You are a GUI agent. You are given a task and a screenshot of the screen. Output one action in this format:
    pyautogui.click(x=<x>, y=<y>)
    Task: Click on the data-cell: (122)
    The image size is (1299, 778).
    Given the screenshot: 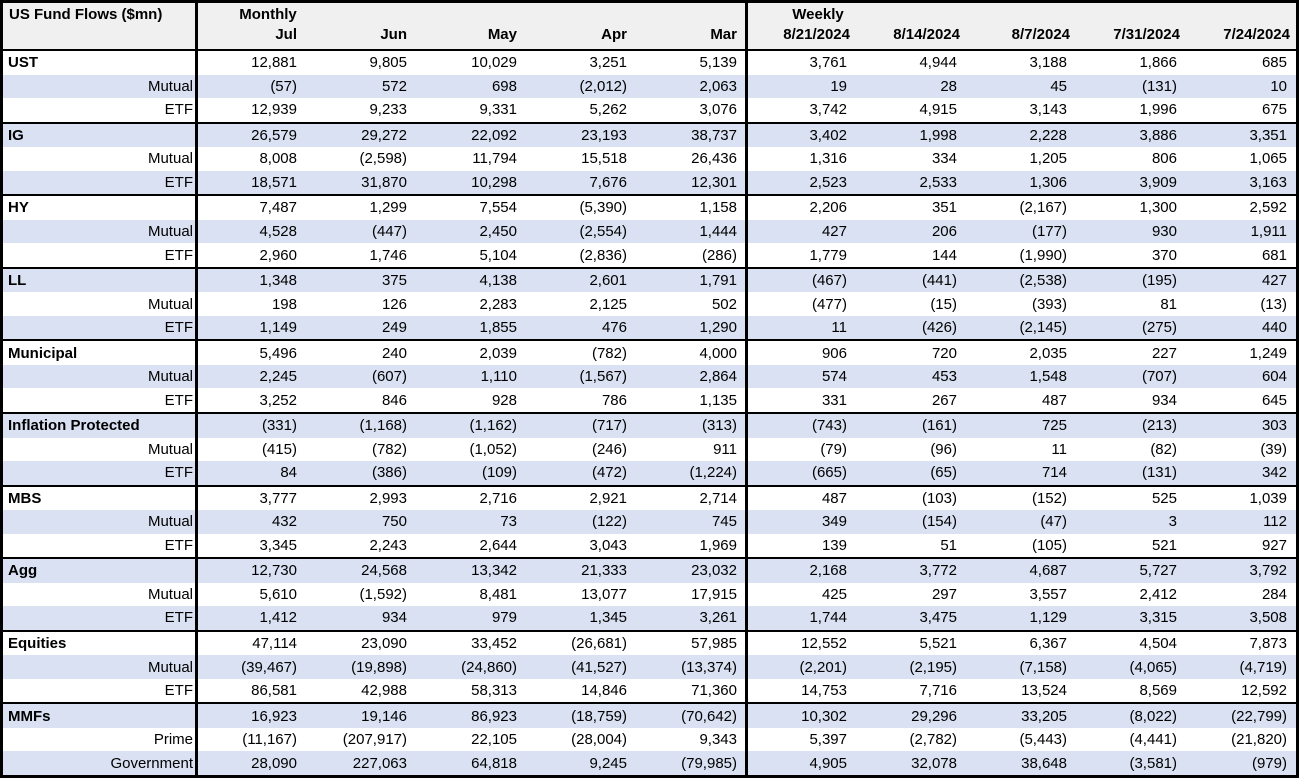 What is the action you would take?
    pyautogui.click(x=609, y=522)
    